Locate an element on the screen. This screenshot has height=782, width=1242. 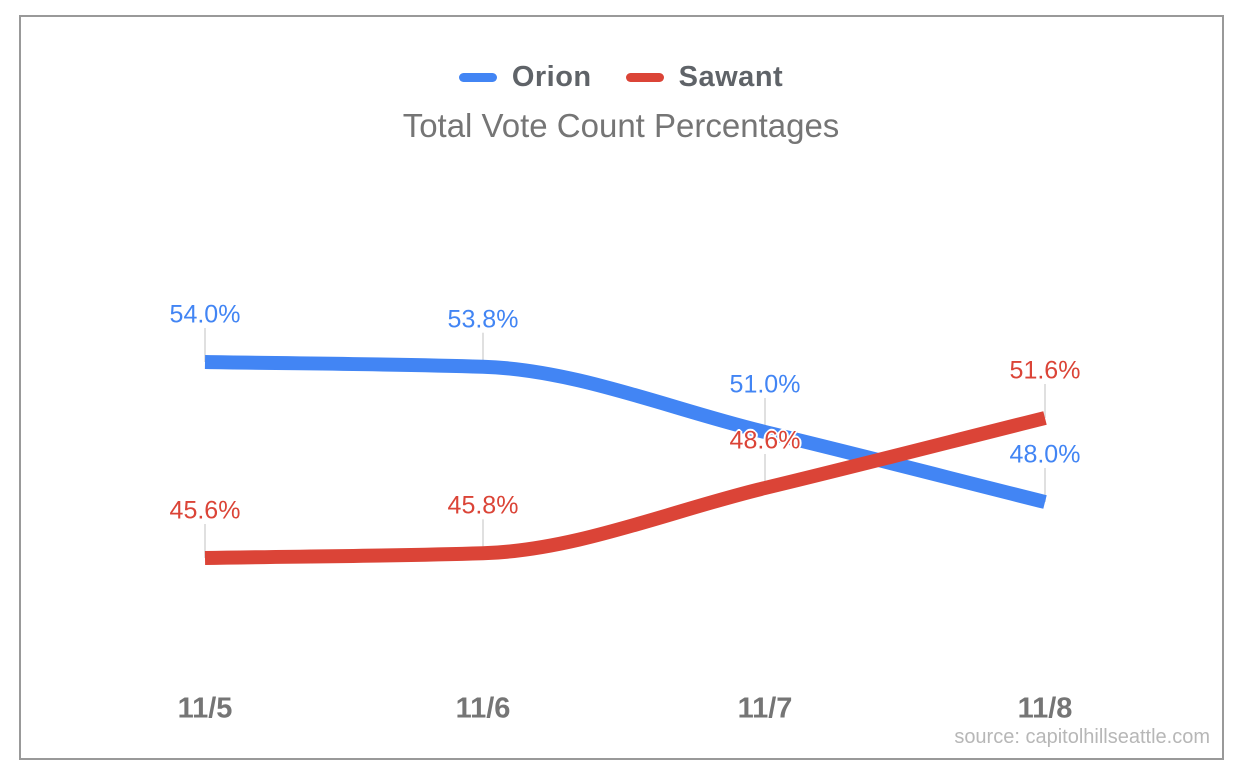
annotation-orion-11-8: 48.0% is located at coordinates (1045, 454).